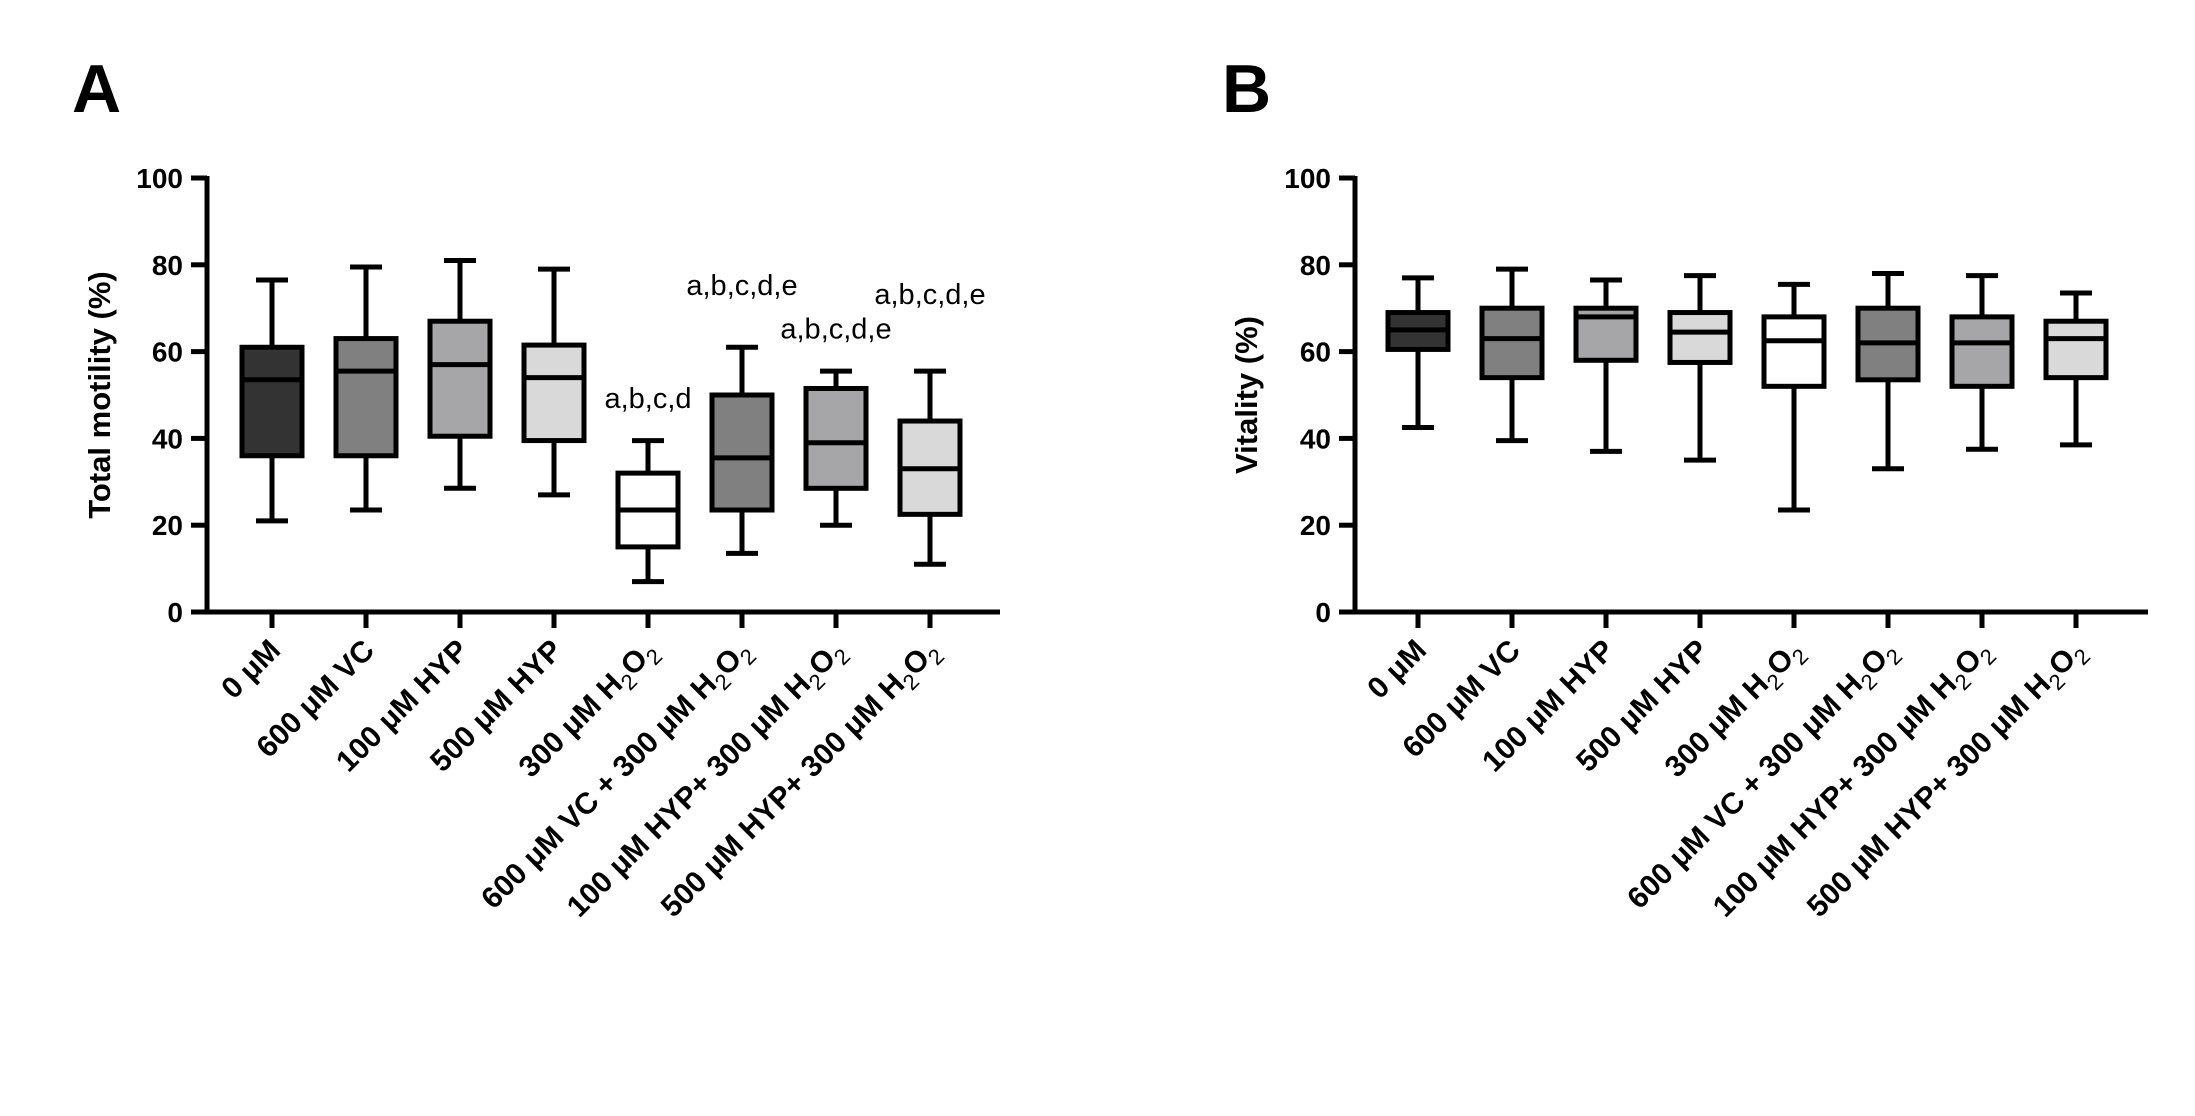 The image size is (2195, 1116). I want to click on panel-label: A, so click(96, 89).